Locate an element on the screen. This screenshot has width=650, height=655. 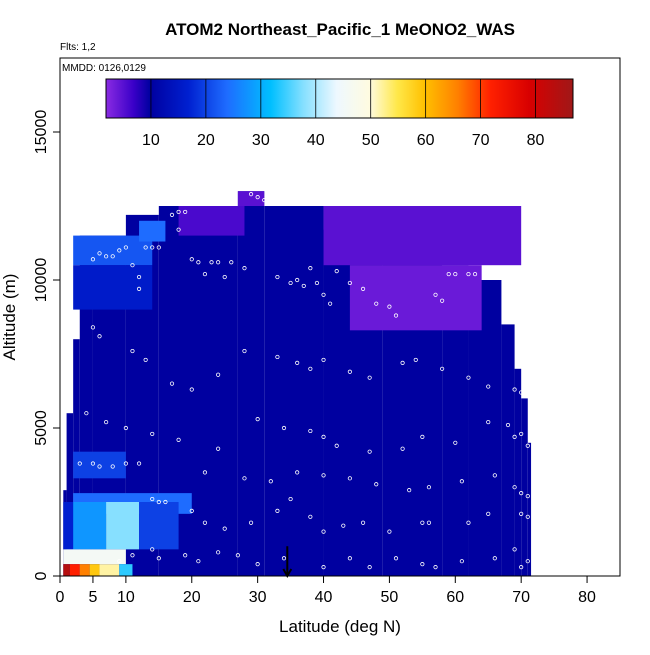
x-axis-label: Latitude (deg N) is located at coordinates (340, 626).